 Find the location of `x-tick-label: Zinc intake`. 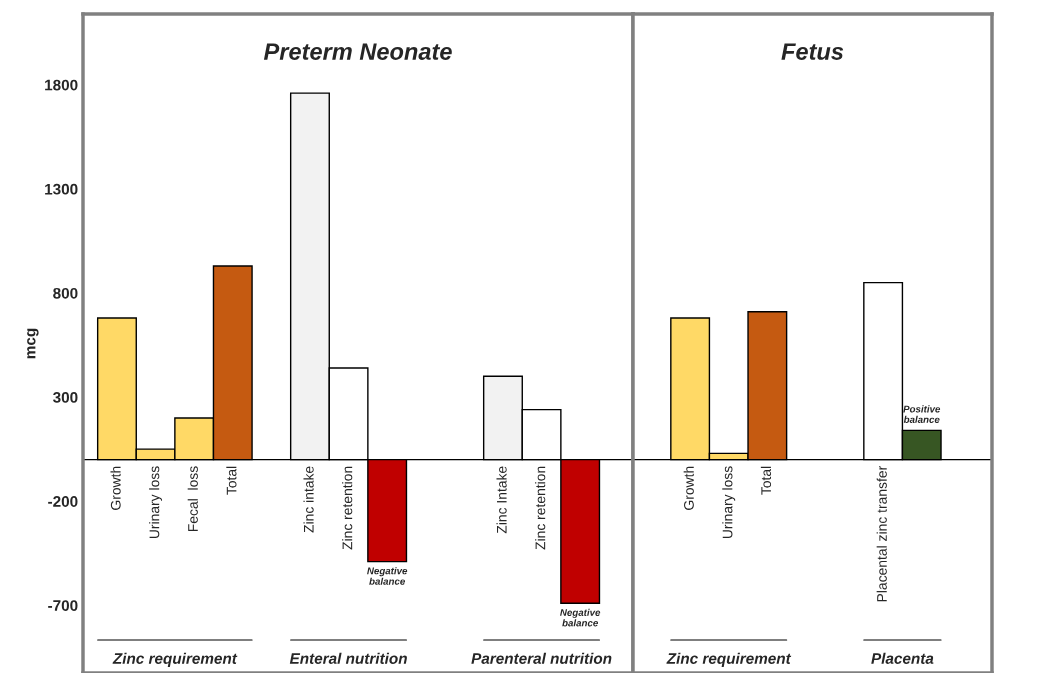

x-tick-label: Zinc intake is located at coordinates (308, 499).